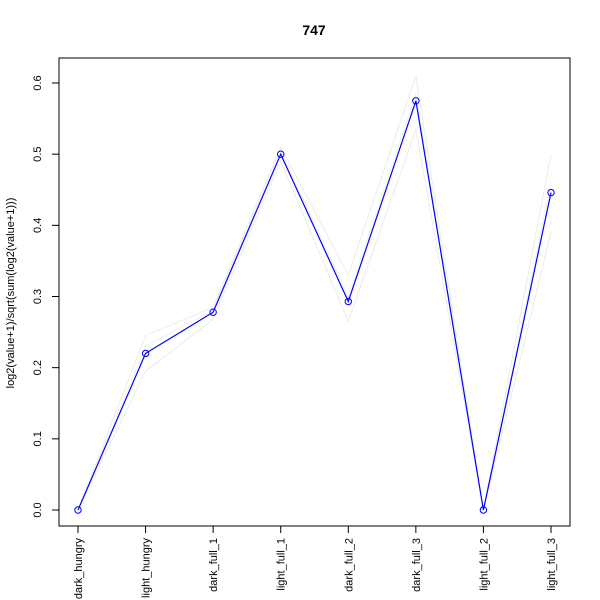  What do you see at coordinates (349, 565) in the screenshot?
I see `x-tick-label: dark_full_2` at bounding box center [349, 565].